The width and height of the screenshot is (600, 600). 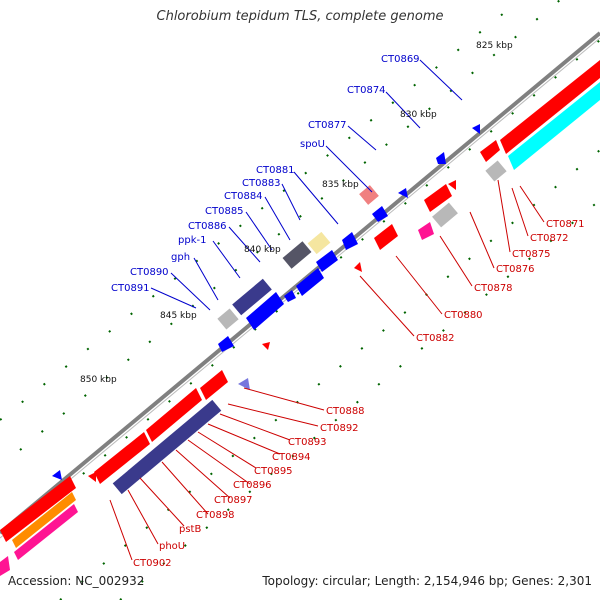 What do you see at coordinates (192, 240) in the screenshot?
I see `label-ppk1: ppk-1` at bounding box center [192, 240].